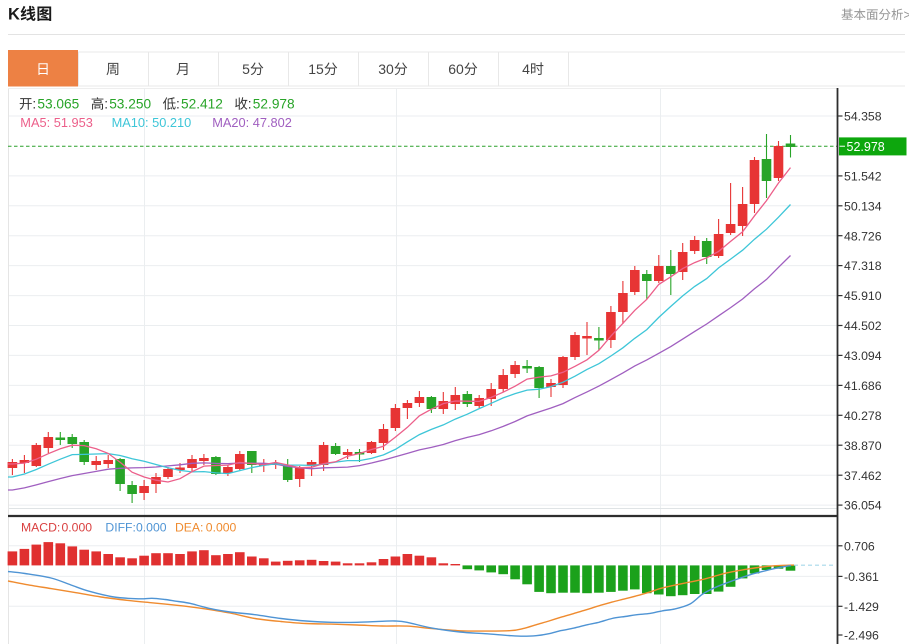 The width and height of the screenshot is (909, 644). Describe the element at coordinates (863, 446) in the screenshot. I see `svg-text: 38.870` at that location.